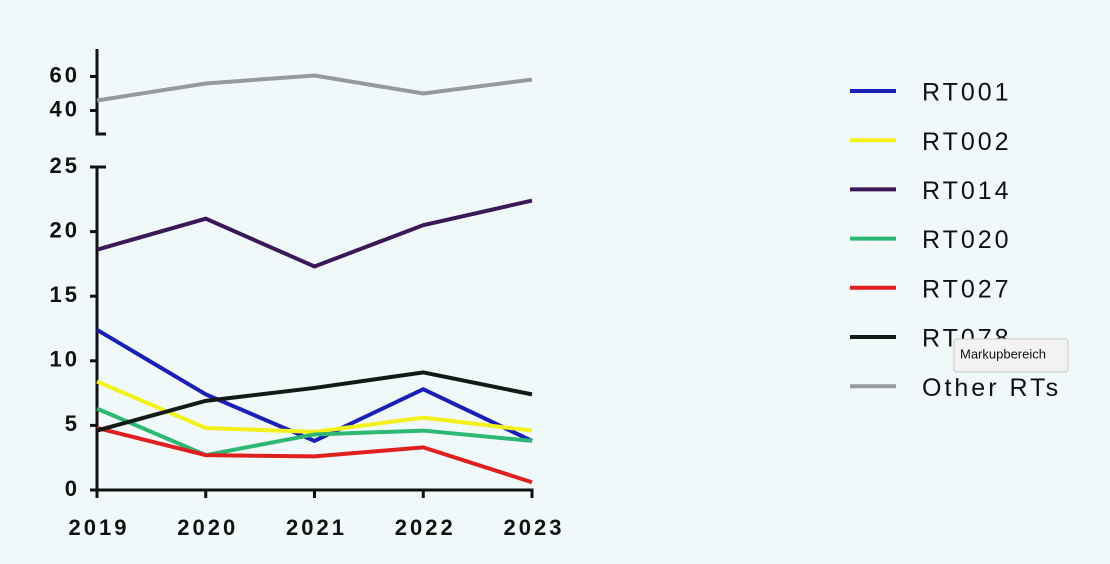 This screenshot has width=1110, height=564. I want to click on legend-label: RT001, so click(967, 93).